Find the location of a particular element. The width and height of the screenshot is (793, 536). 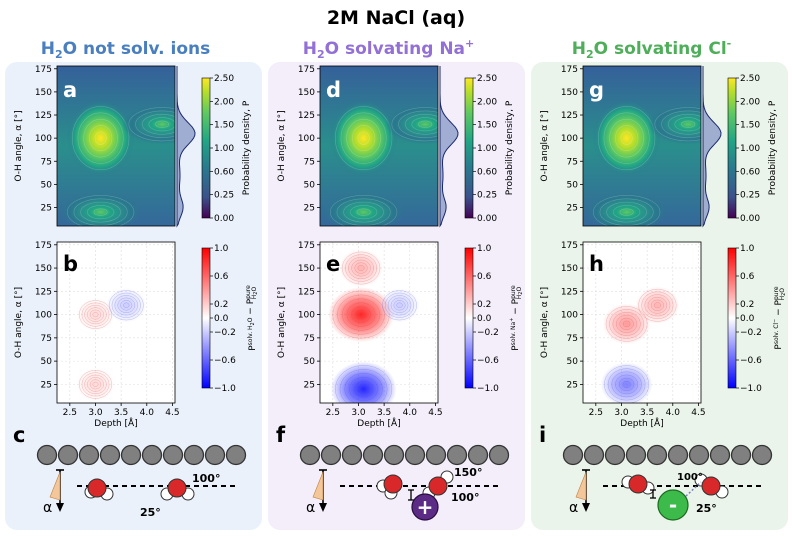

panel-letter: d is located at coordinates (333, 90).